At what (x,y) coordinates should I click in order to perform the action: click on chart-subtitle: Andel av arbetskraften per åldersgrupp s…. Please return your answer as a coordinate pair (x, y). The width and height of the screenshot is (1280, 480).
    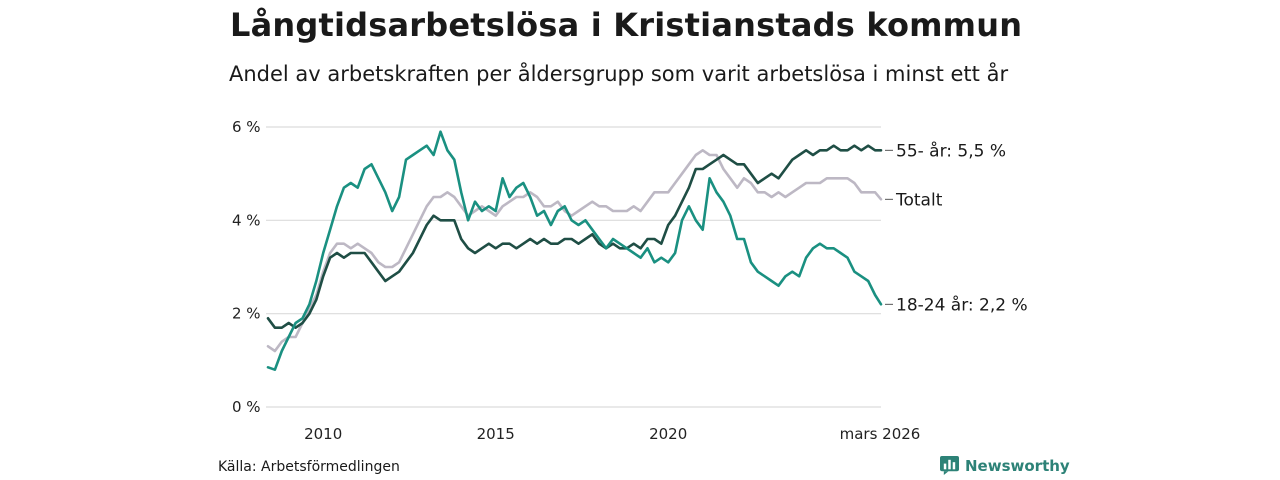
    Looking at the image, I should click on (619, 74).